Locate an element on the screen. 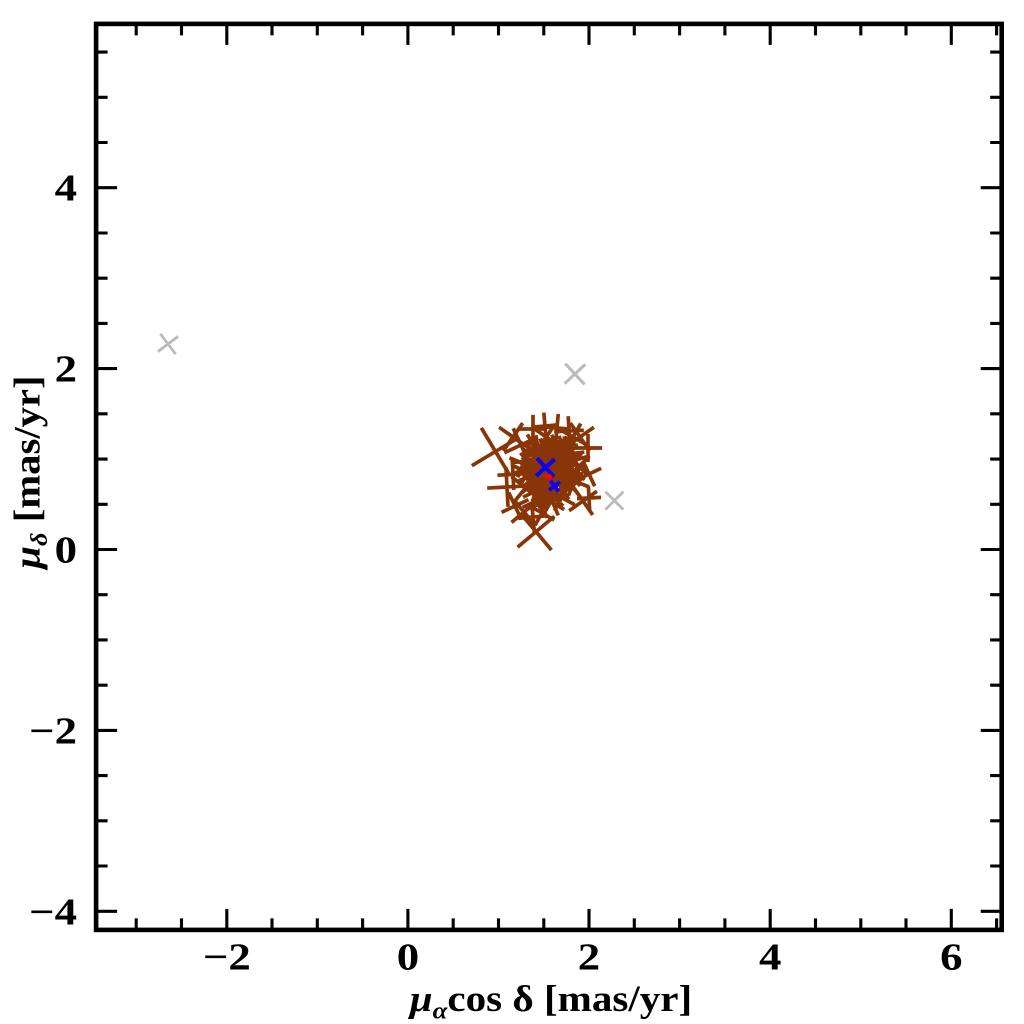 Image resolution: width=1024 pixels, height=1024 pixels. svg-text: μδ [mas/yr] is located at coordinates (30, 472).